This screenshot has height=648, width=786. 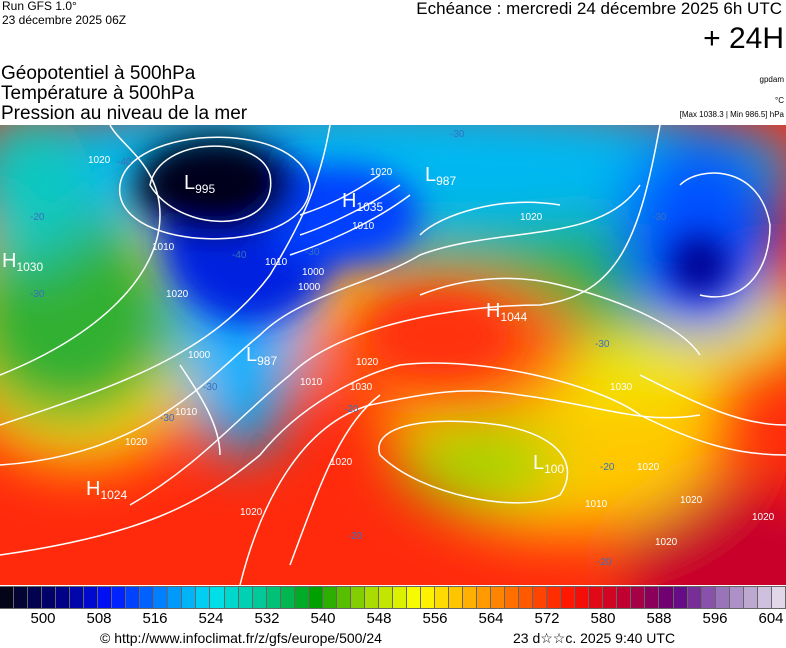 What do you see at coordinates (603, 618) in the screenshot?
I see `color-scale-label: 580` at bounding box center [603, 618].